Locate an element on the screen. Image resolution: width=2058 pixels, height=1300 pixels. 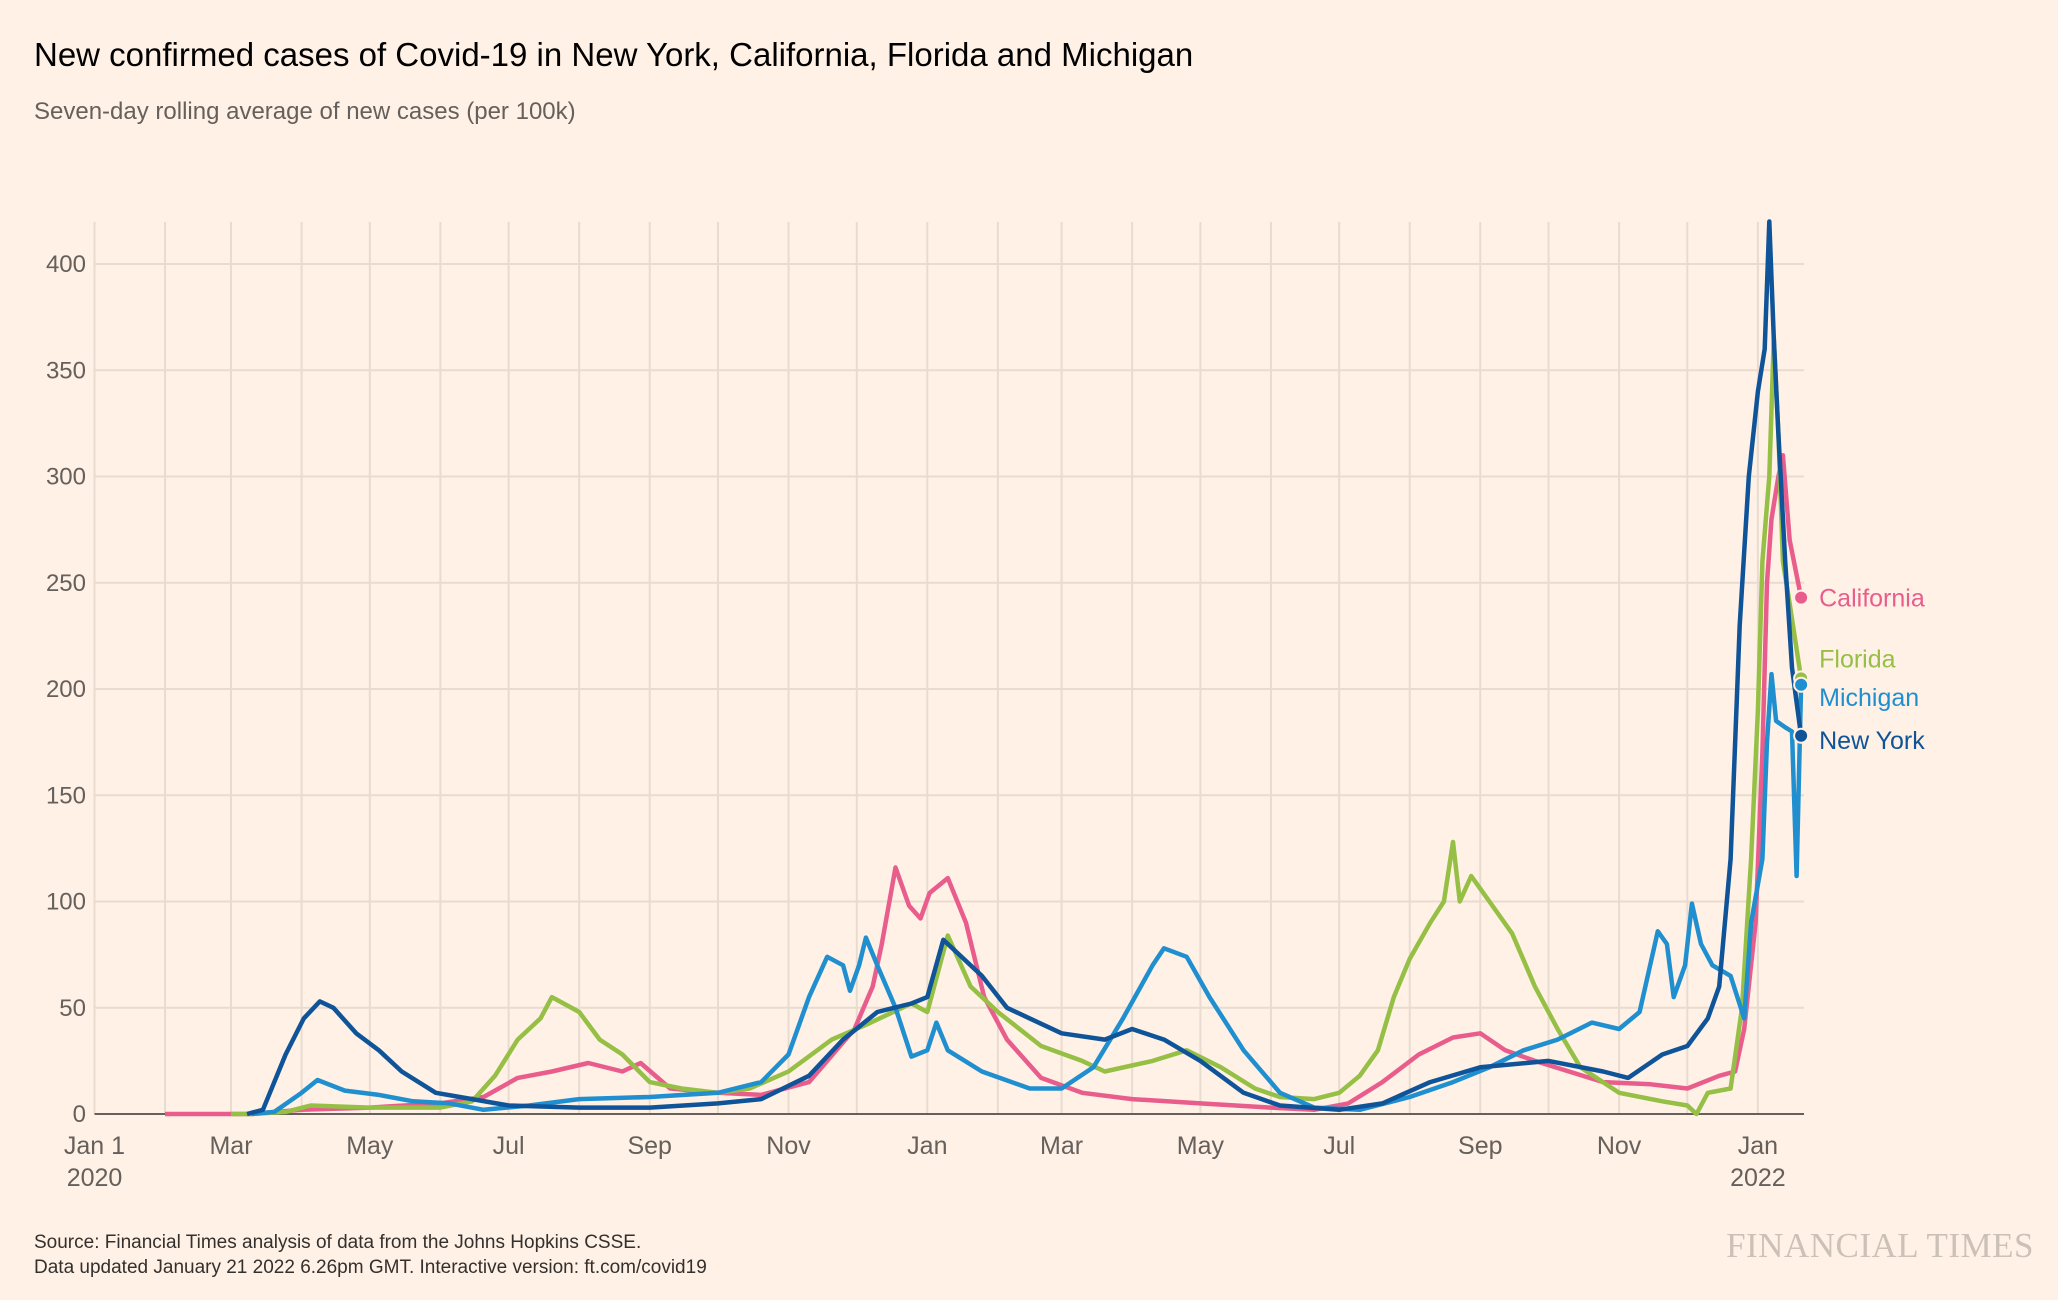
series-label-california: California is located at coordinates (1872, 599).